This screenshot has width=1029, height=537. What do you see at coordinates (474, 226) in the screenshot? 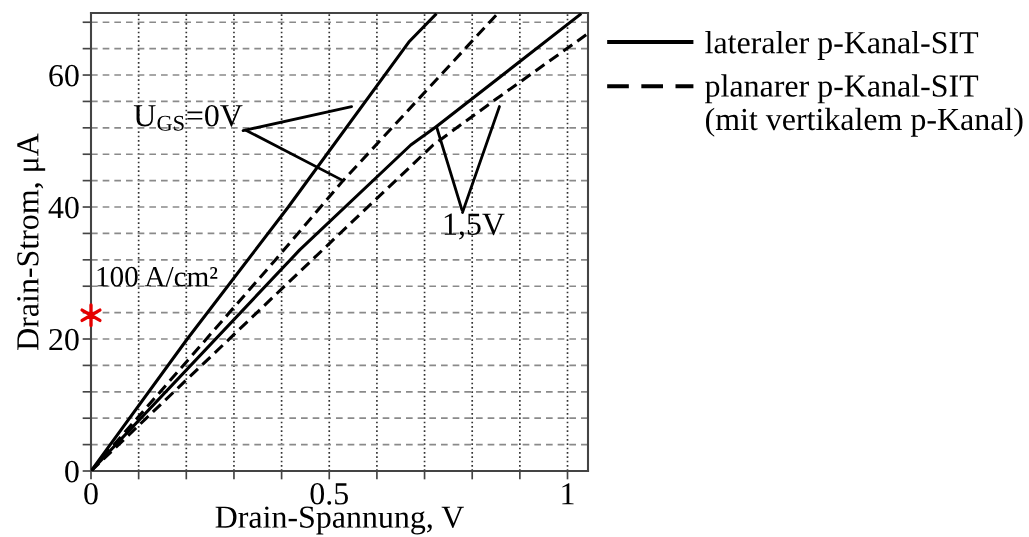
I see `annotation: 1,5V` at bounding box center [474, 226].